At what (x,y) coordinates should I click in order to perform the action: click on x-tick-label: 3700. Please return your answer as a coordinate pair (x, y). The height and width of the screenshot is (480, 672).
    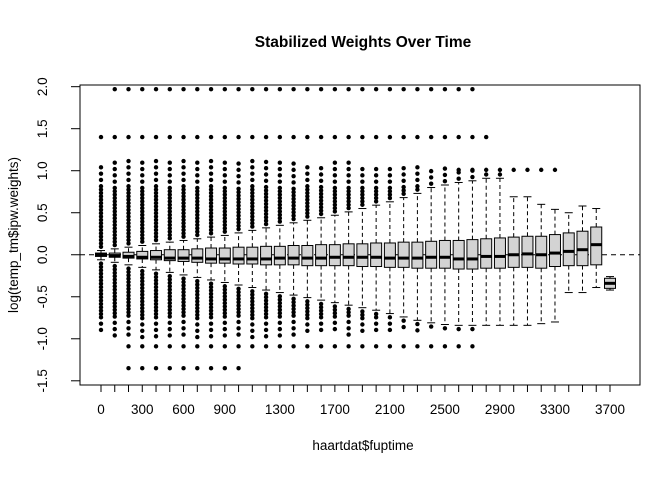
    Looking at the image, I should click on (610, 409).